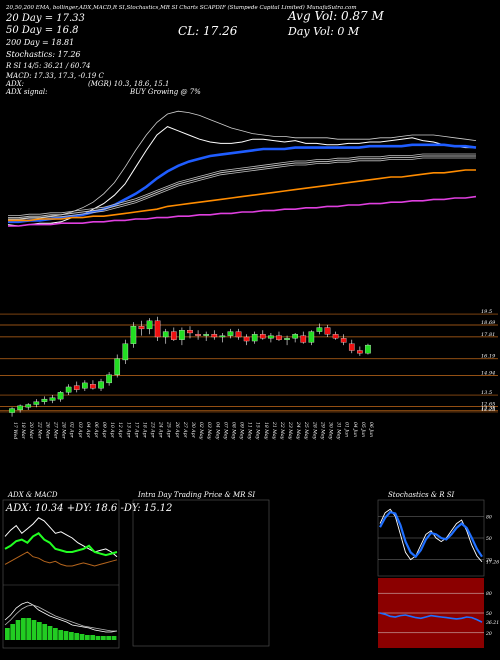 The width and height of the screenshot is (500, 660). I want to click on date-tick-label: 15 May, so click(258, 431).